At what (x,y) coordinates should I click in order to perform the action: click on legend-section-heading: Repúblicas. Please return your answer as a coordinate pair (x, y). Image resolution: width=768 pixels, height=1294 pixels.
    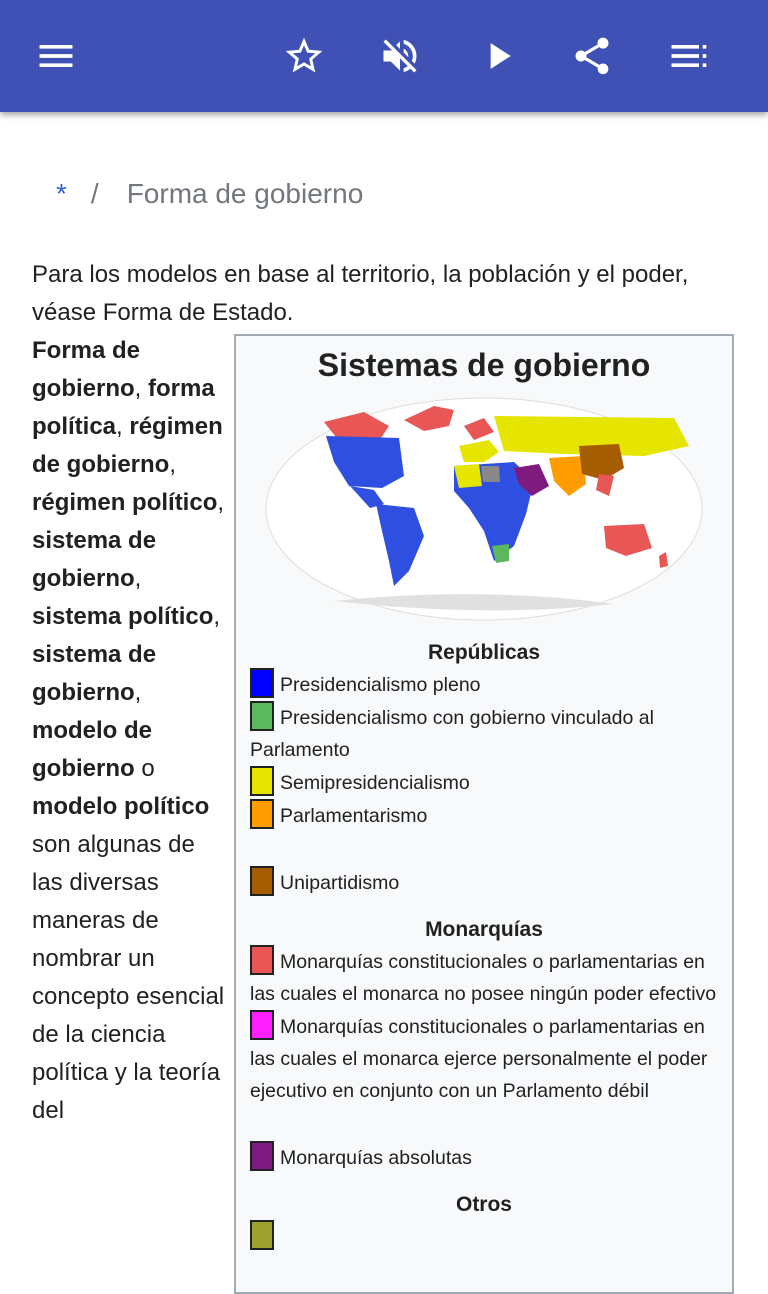
    Looking at the image, I should click on (484, 652).